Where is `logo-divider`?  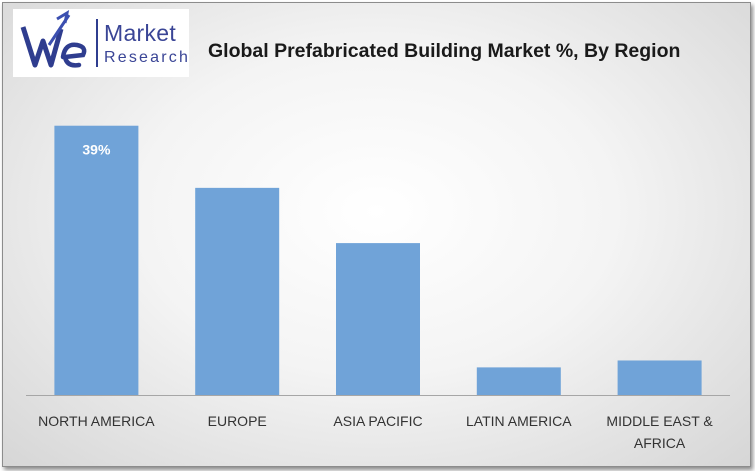
logo-divider is located at coordinates (97, 43).